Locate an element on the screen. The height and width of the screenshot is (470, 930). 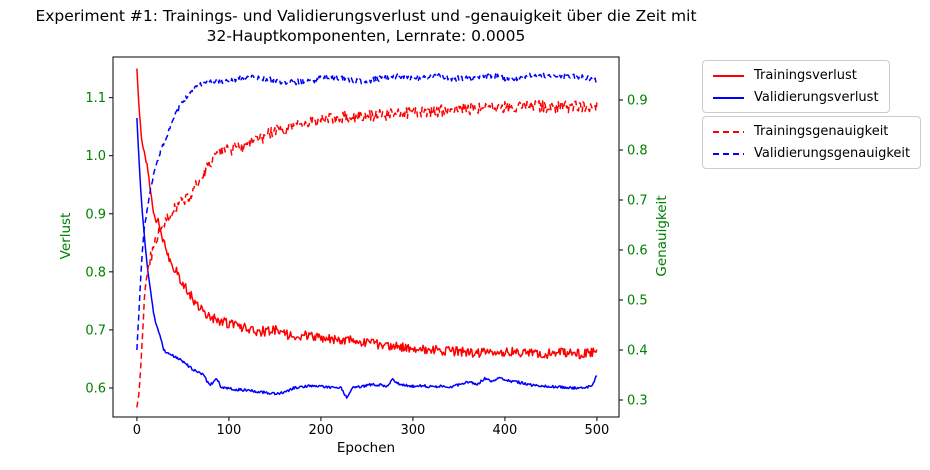
legend-label: Trainingsverlust is located at coordinates (805, 75).